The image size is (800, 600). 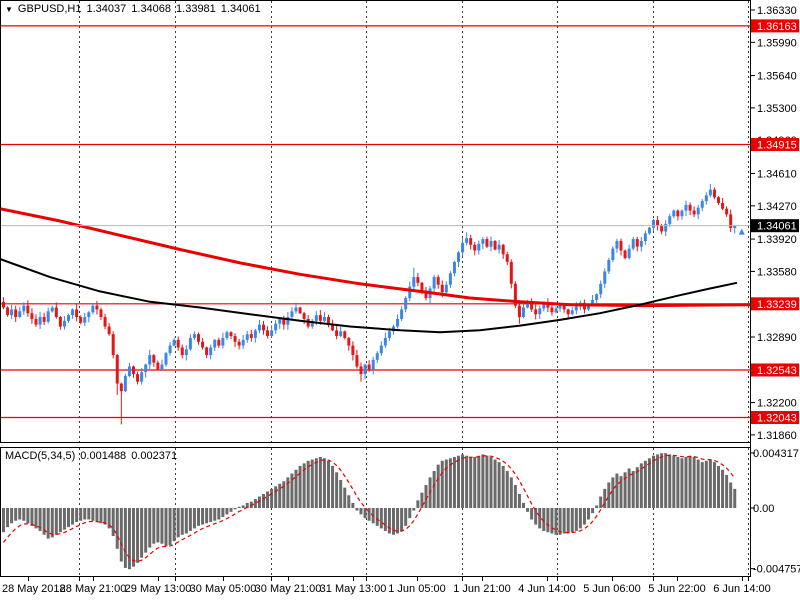 I want to click on price-tick-label: 1.34610, so click(x=777, y=174).